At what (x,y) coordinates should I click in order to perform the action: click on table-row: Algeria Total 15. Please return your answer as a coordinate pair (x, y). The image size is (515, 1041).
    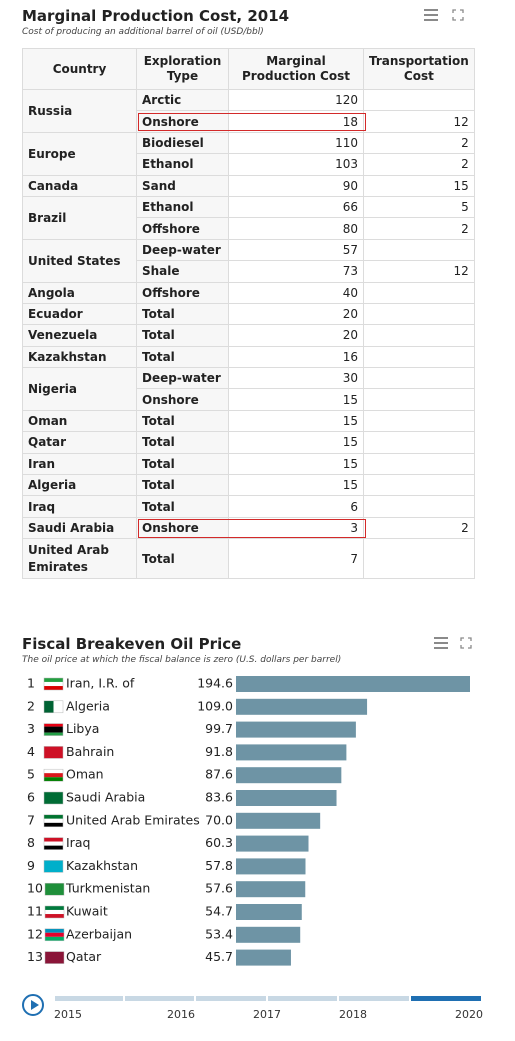
    Looking at the image, I should click on (248, 485).